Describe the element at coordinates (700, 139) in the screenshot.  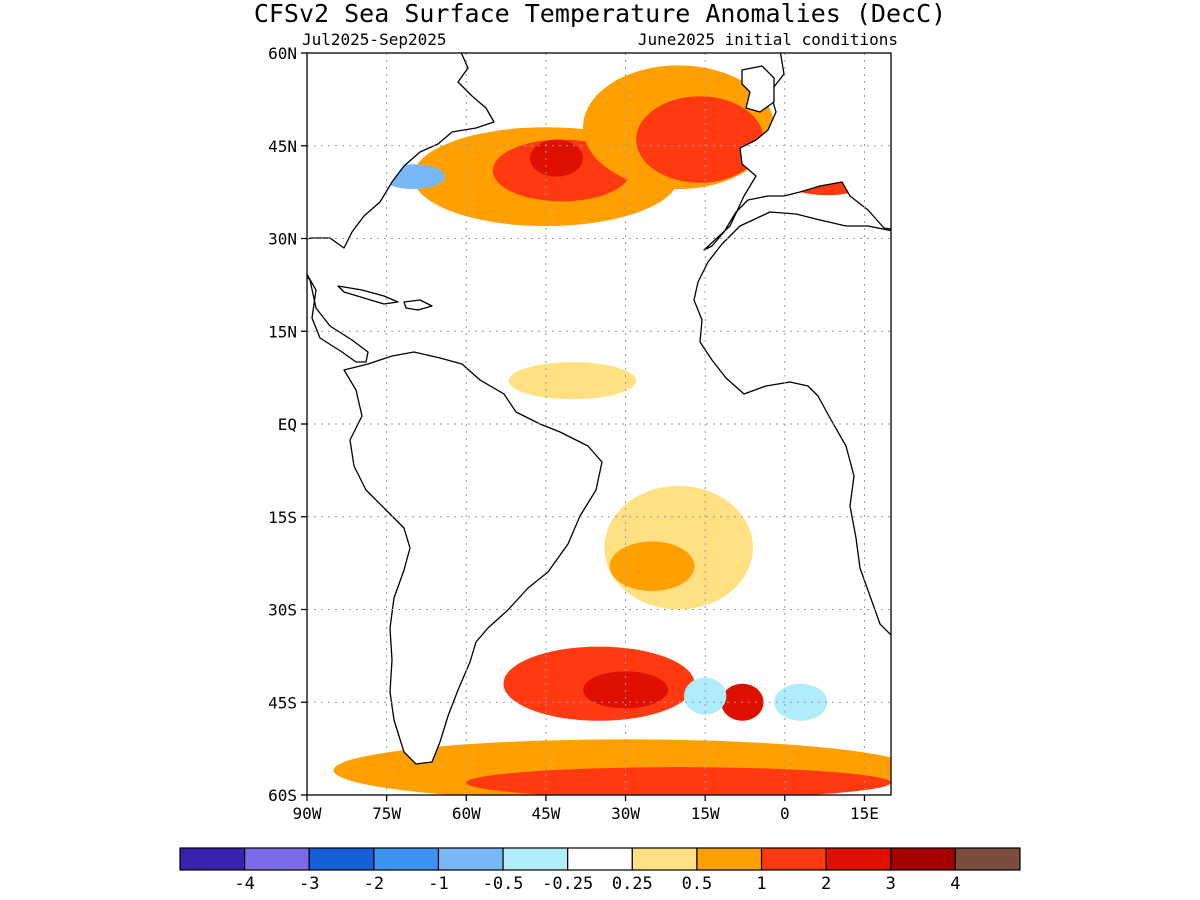
I see `anomaly-patch-ne-atlantic-warm-core` at that location.